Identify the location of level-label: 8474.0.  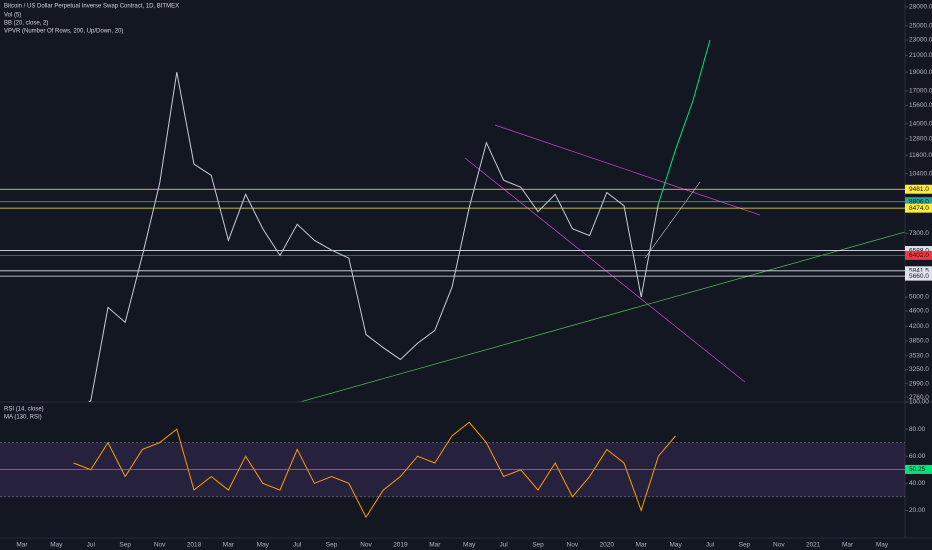
(919, 208).